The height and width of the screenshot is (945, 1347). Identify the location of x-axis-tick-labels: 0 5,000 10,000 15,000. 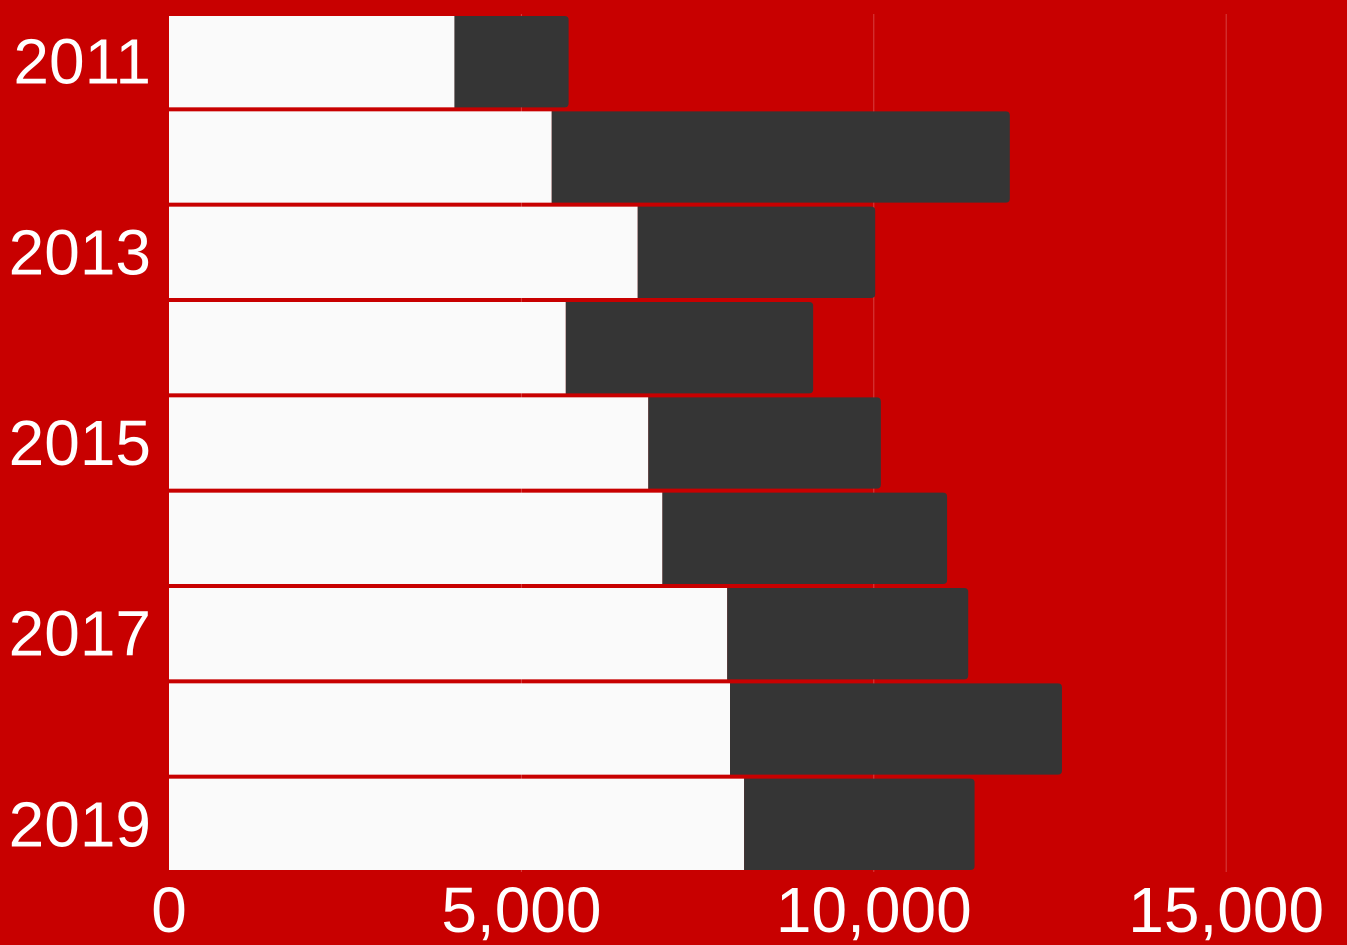
(737, 909).